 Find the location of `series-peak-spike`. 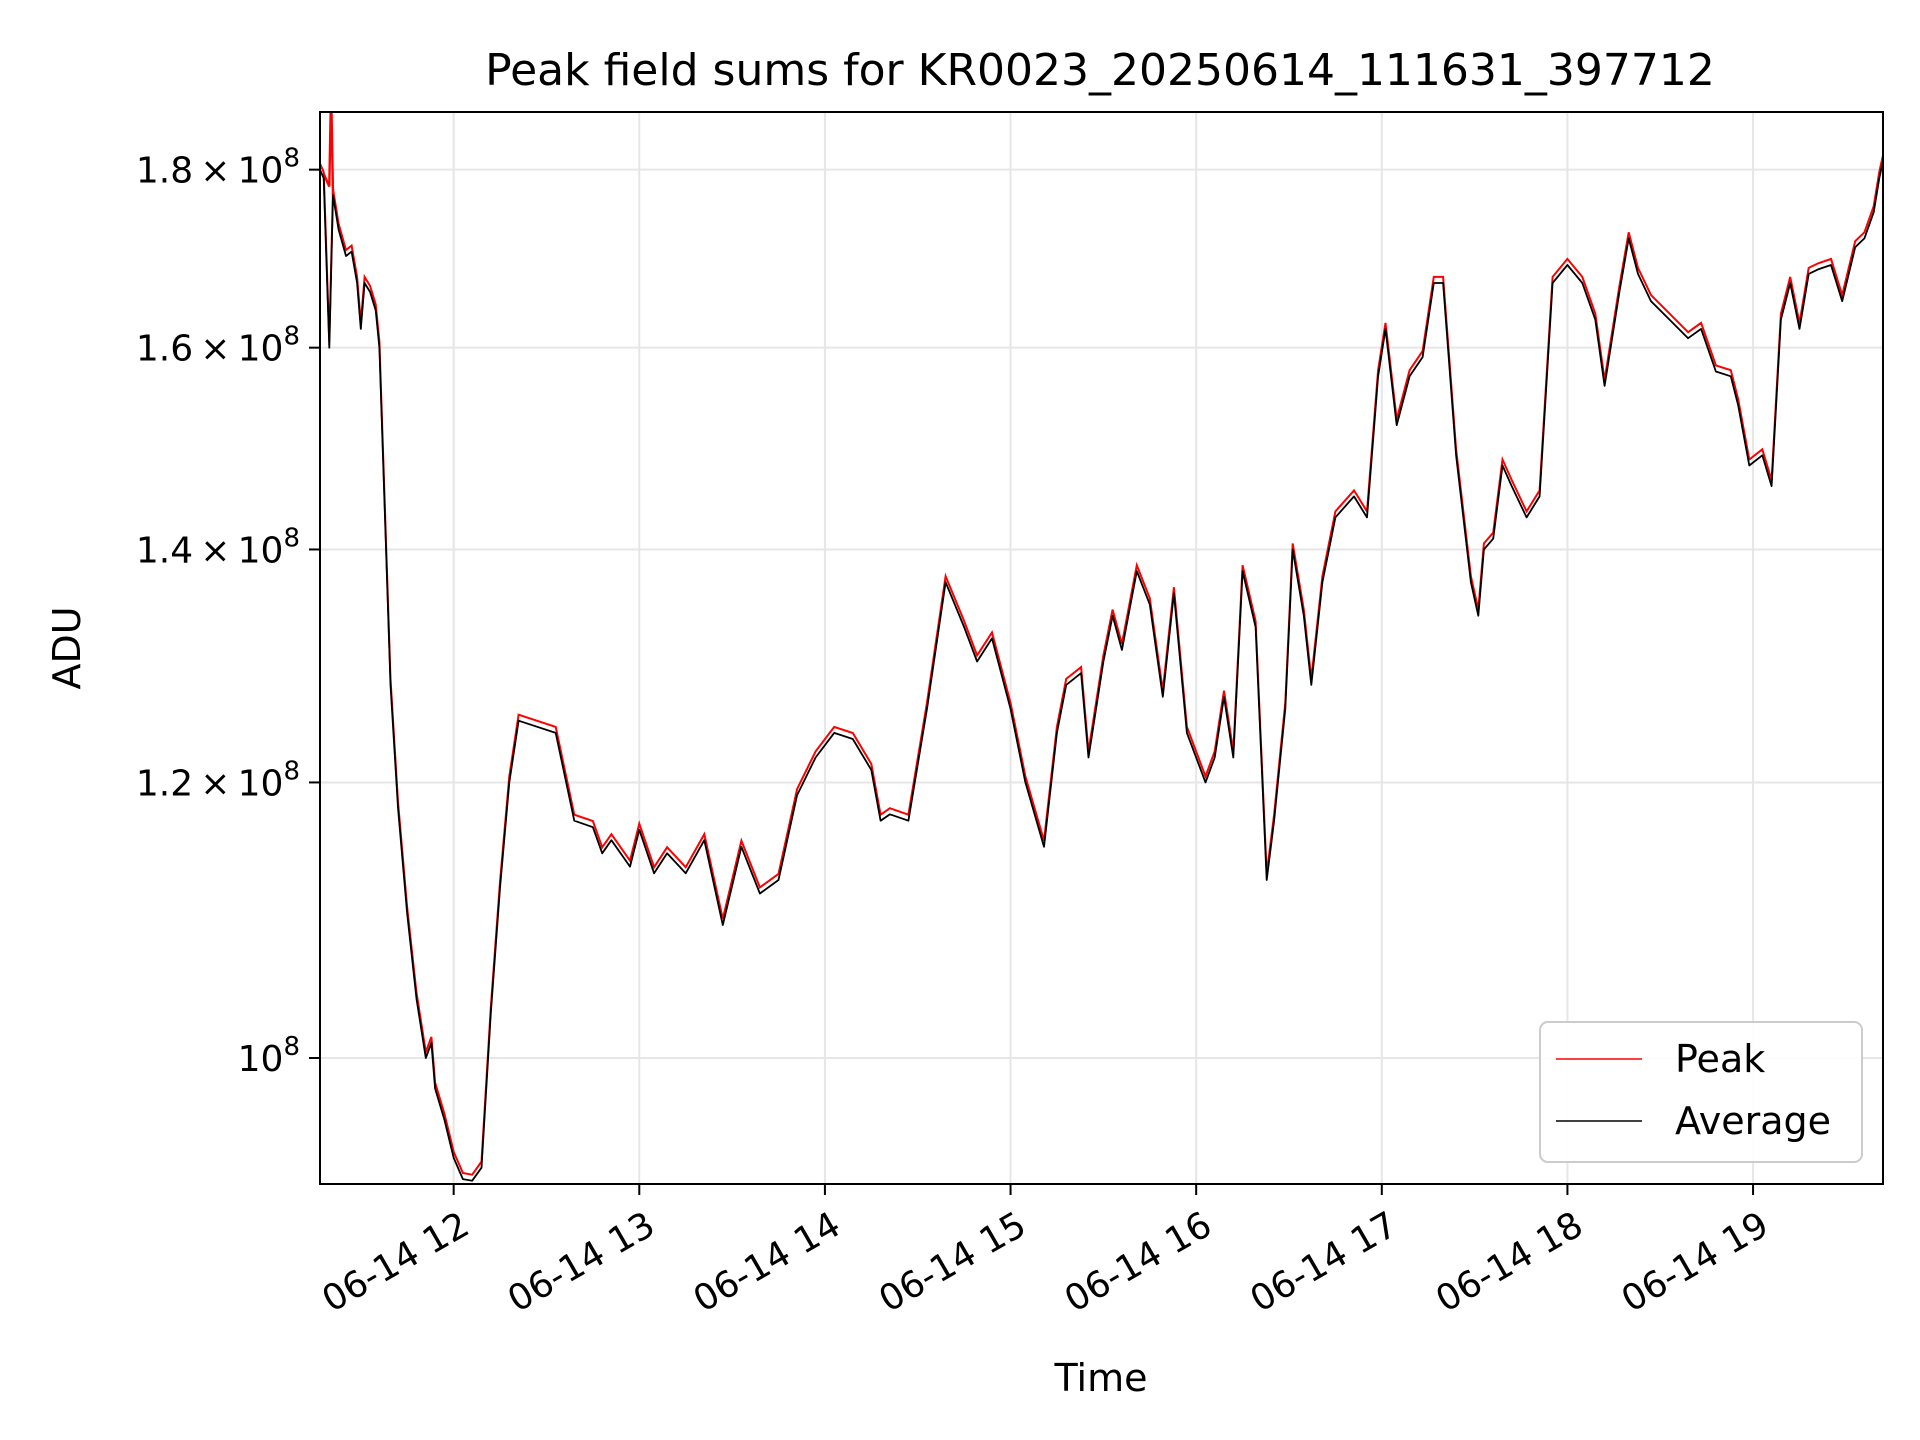

series-peak-spike is located at coordinates (328, 154).